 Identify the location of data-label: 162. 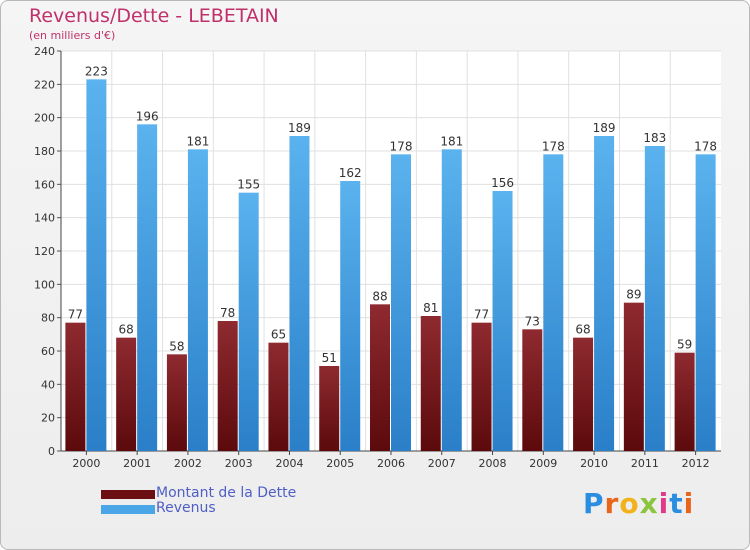
(350, 173).